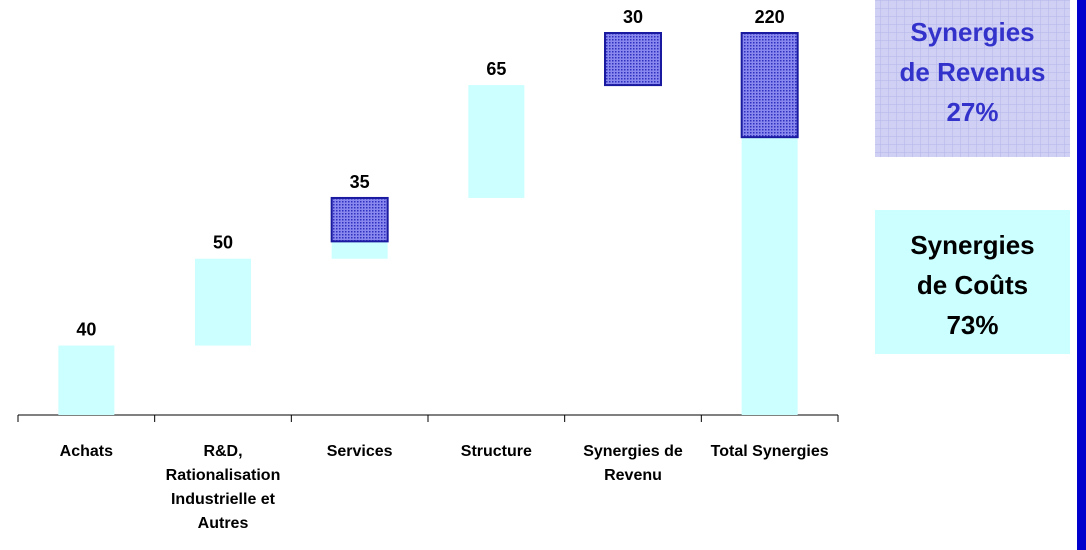 This screenshot has width=1086, height=550. Describe the element at coordinates (972, 325) in the screenshot. I see `legend-share: 73%` at that location.